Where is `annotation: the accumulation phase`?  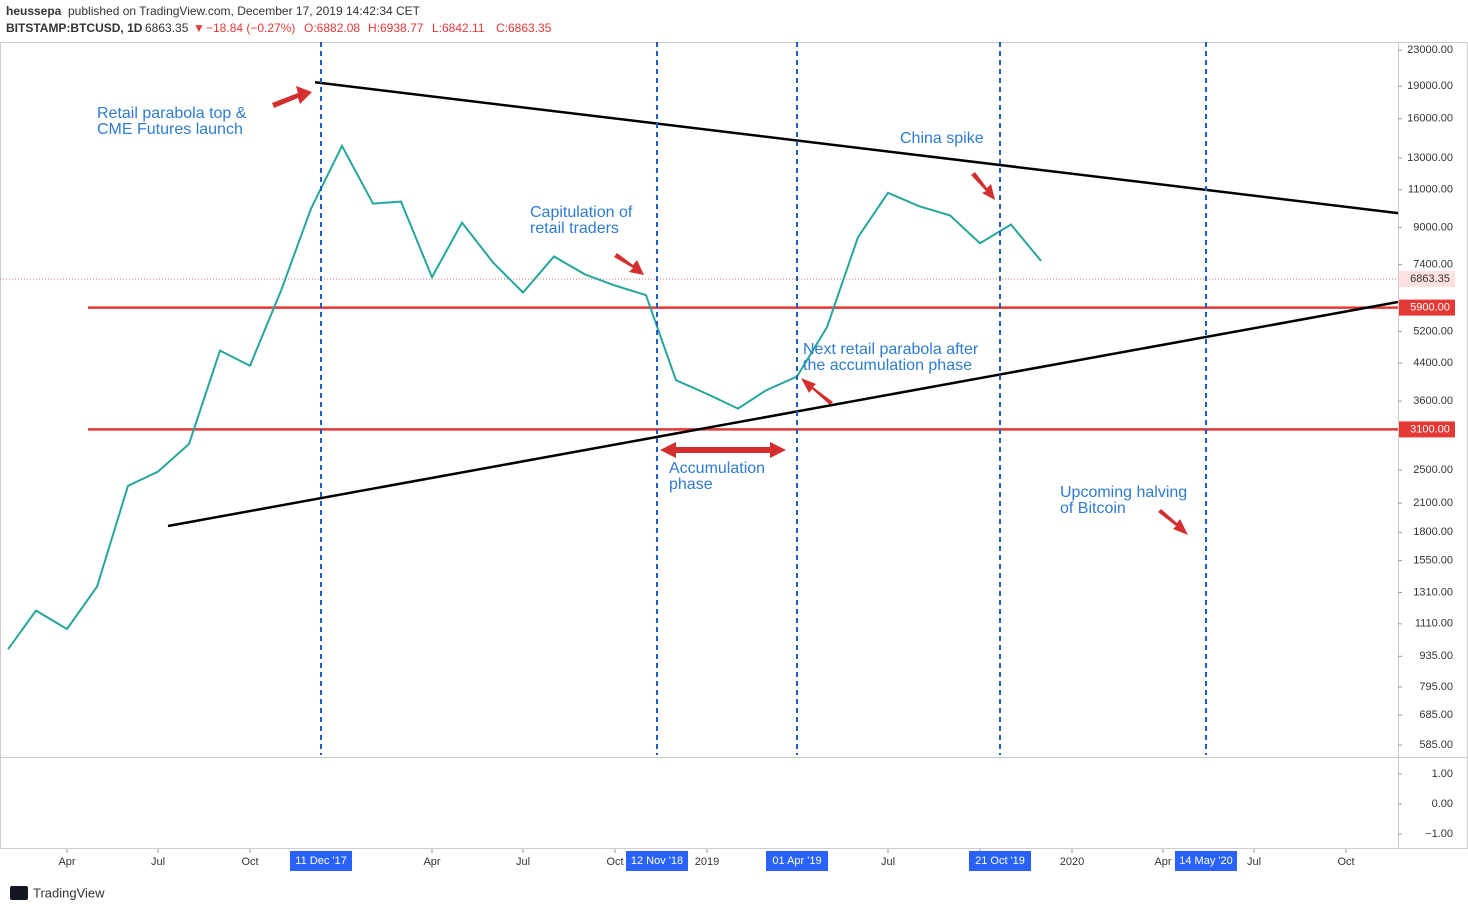 annotation: the accumulation phase is located at coordinates (887, 365).